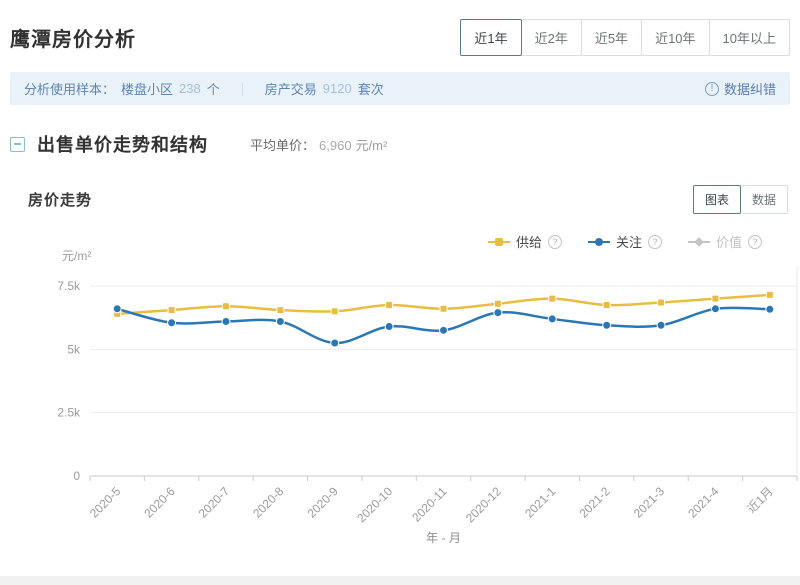 The image size is (800, 585). What do you see at coordinates (204, 88) in the screenshot?
I see `sample-info-text: 分析使用样本： 楼盘小区 238 个 ｜ 房产交易 9120 套次` at bounding box center [204, 88].